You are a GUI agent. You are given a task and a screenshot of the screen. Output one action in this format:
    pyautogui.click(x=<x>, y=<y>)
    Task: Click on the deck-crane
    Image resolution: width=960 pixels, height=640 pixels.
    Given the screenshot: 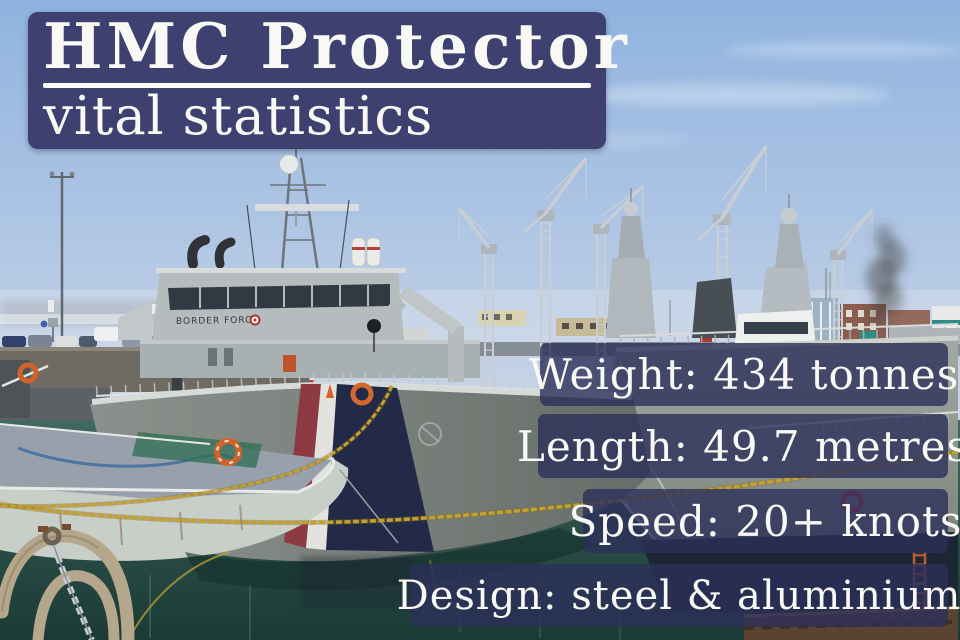 What is the action you would take?
    pyautogui.click(x=415, y=334)
    